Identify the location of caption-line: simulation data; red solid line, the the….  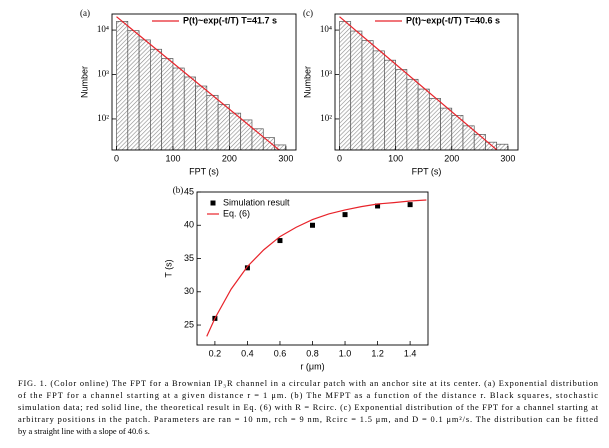
(308, 407).